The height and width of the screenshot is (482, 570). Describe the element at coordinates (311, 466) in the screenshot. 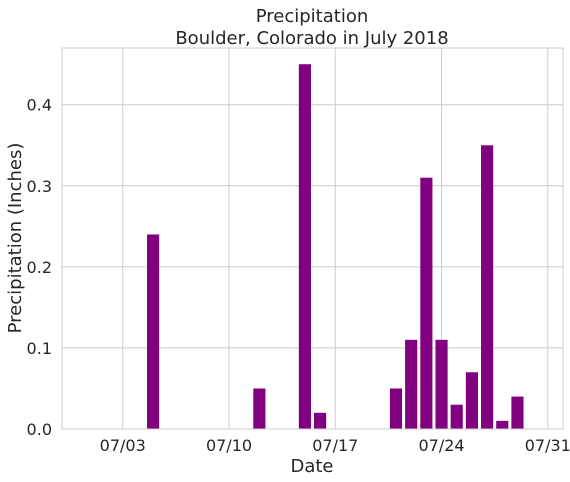

I see `x-axis-label: Date` at that location.